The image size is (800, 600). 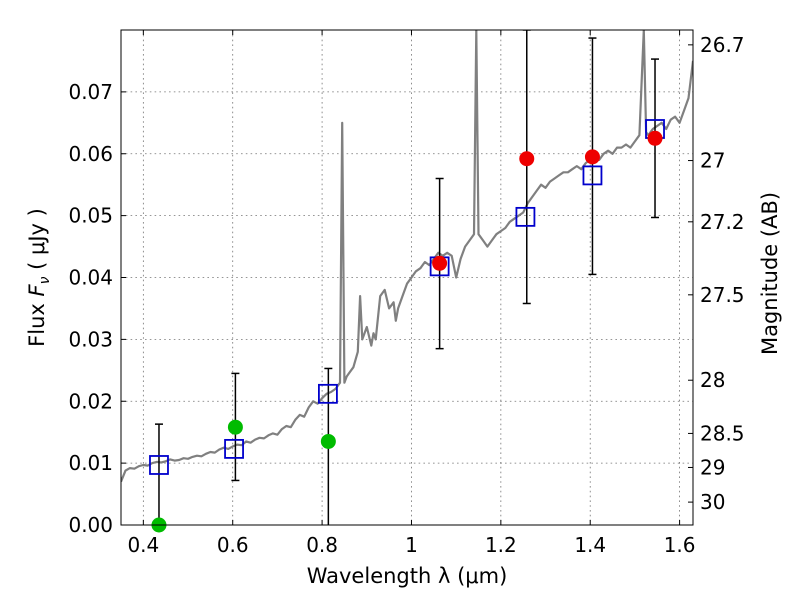 I want to click on y-tick-label: 0.03, so click(x=90, y=339).